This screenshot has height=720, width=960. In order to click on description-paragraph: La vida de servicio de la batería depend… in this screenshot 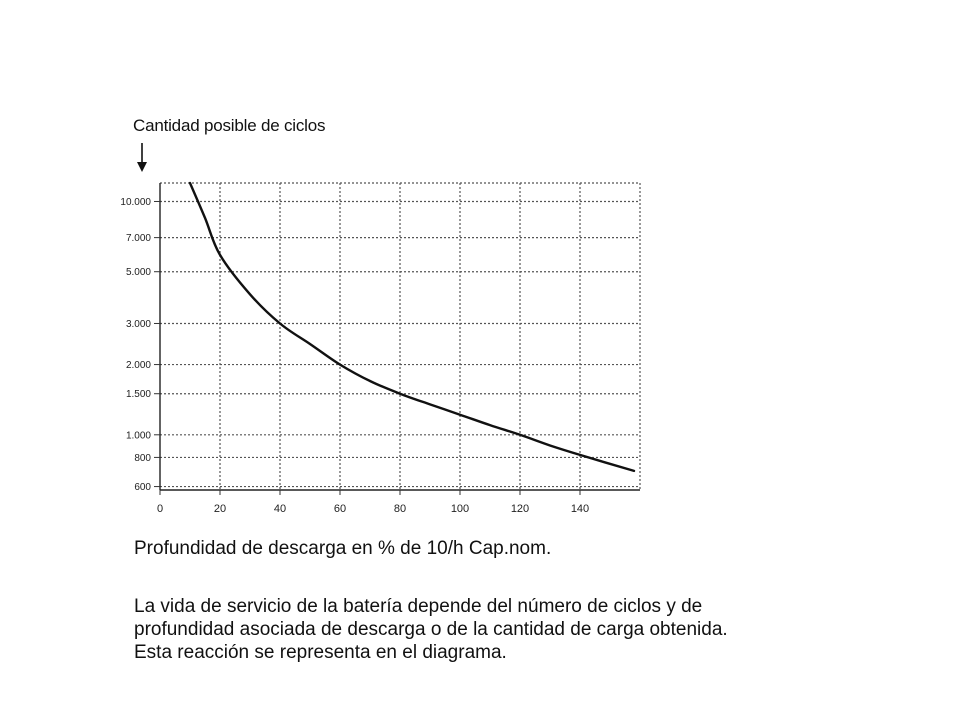, I will do `click(514, 629)`.